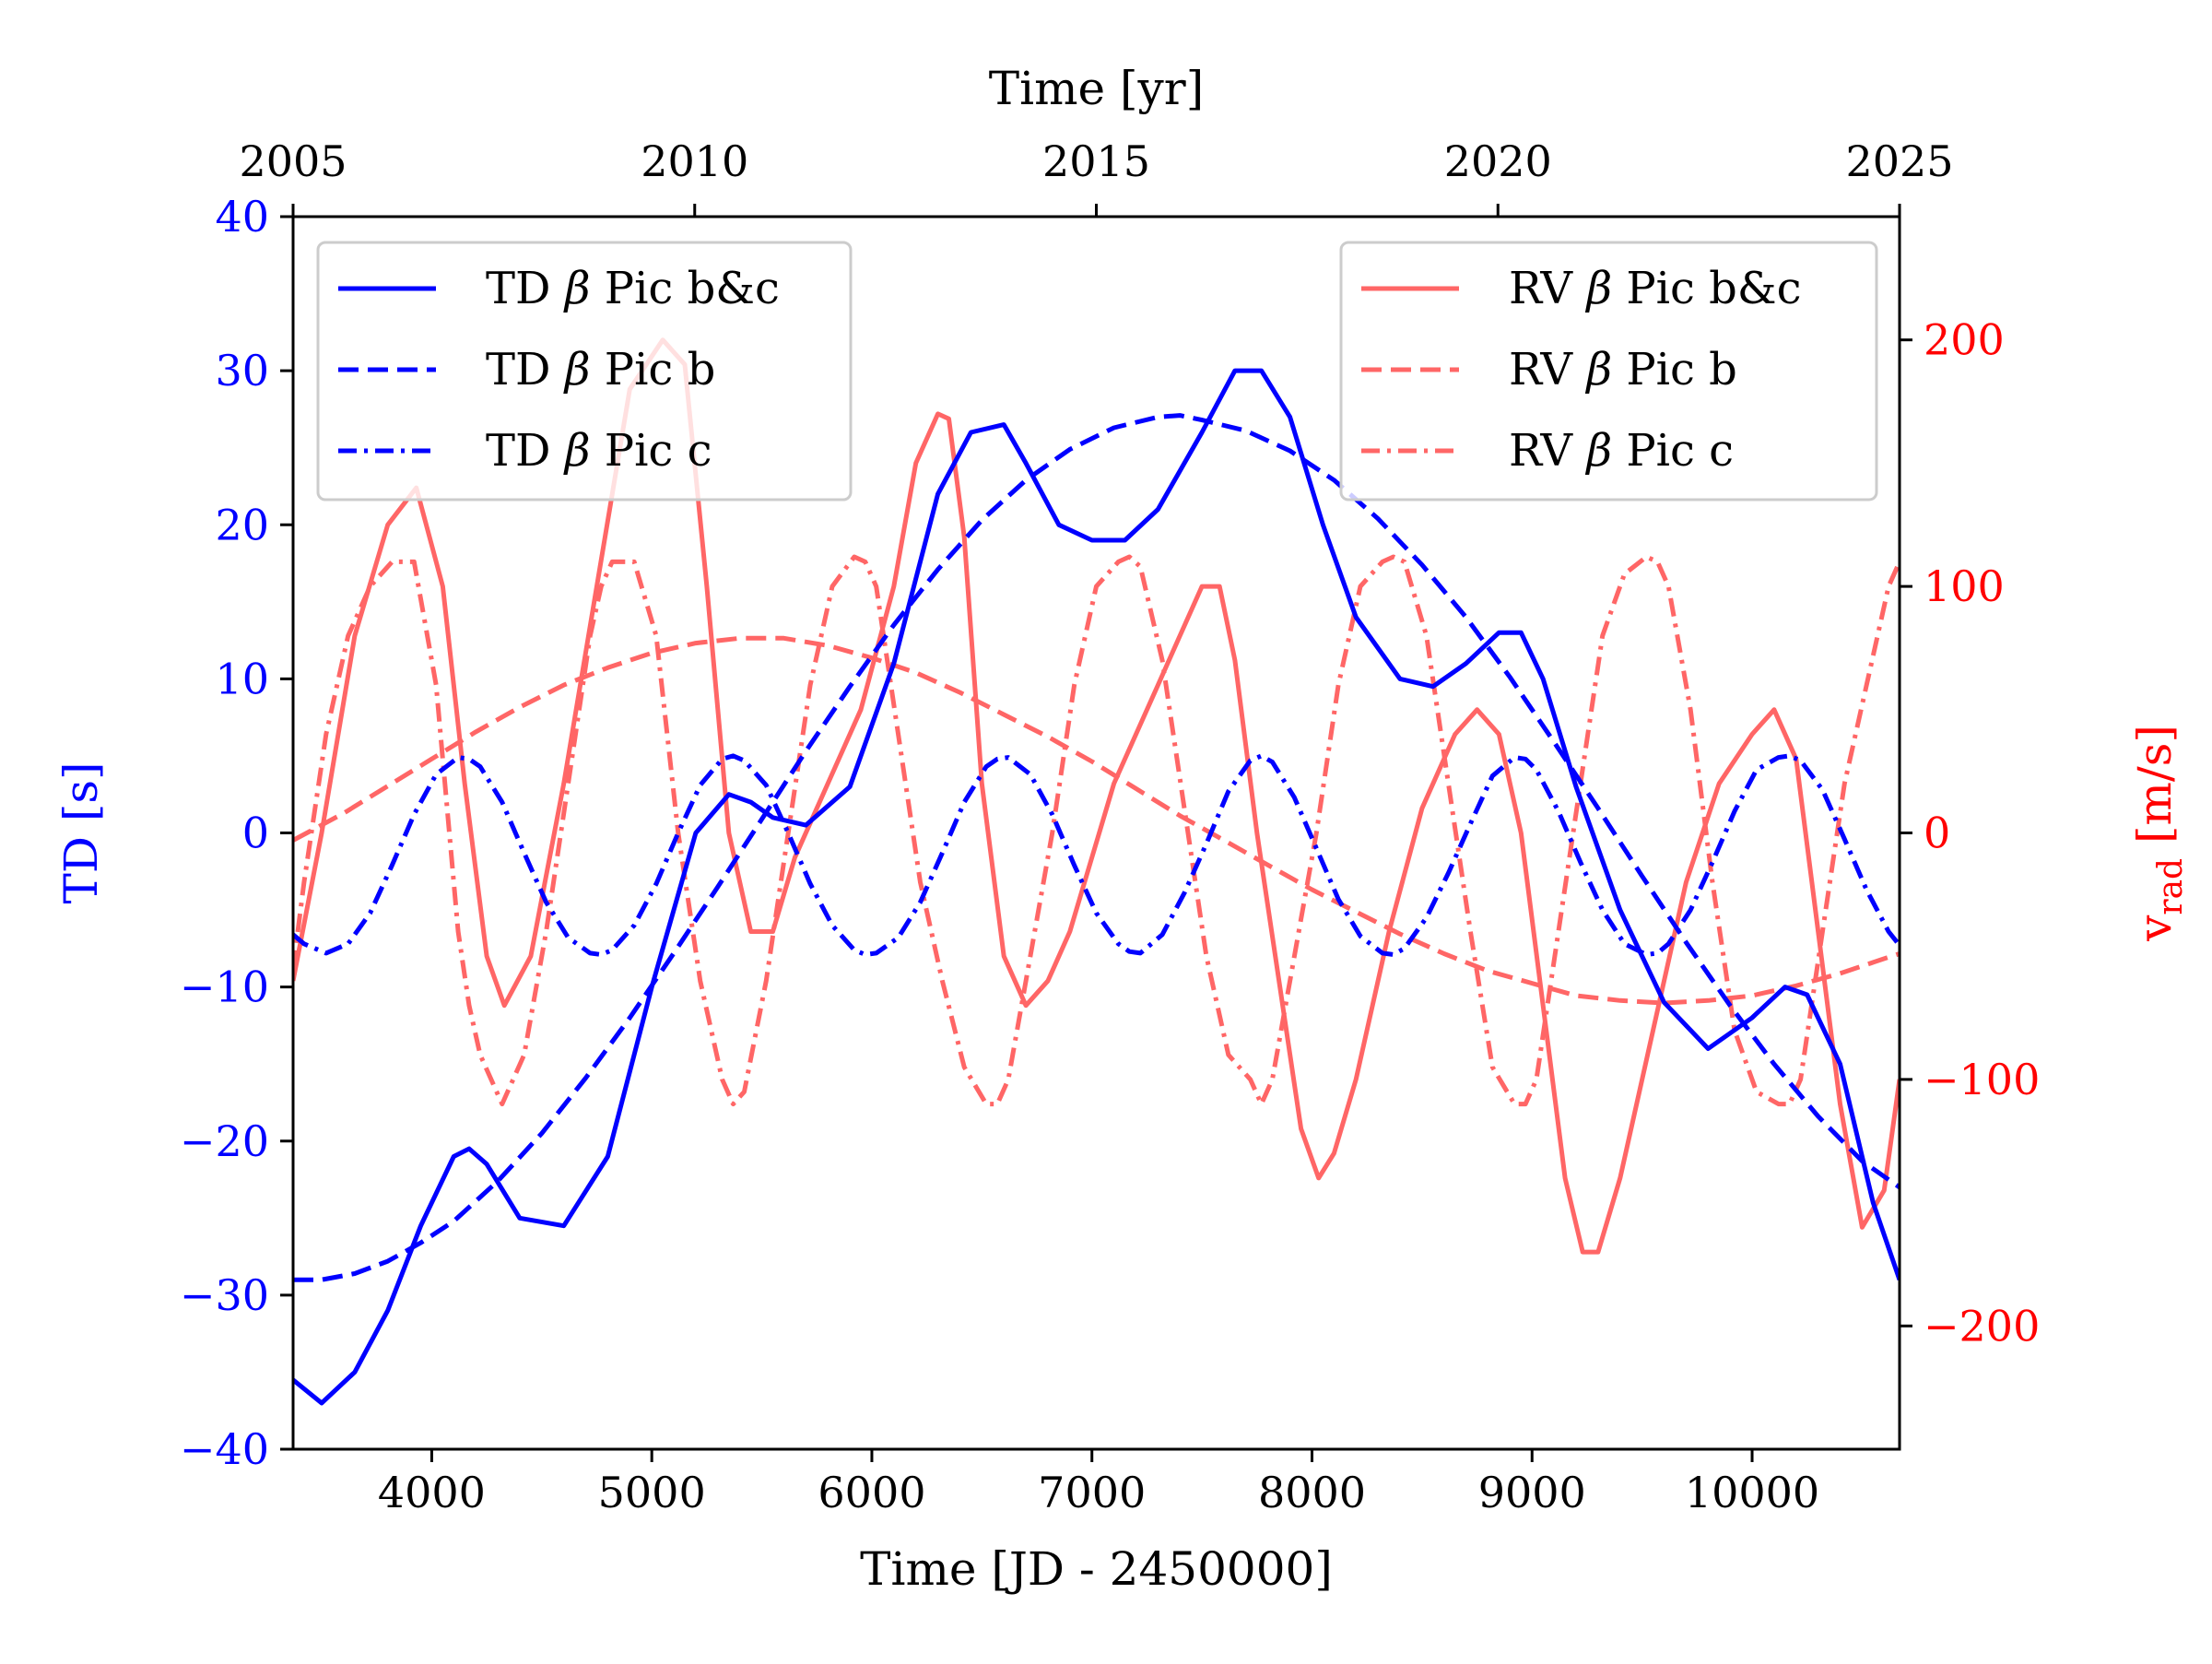  I want to click on legend-label: RV β Pic b, so click(1623, 369).